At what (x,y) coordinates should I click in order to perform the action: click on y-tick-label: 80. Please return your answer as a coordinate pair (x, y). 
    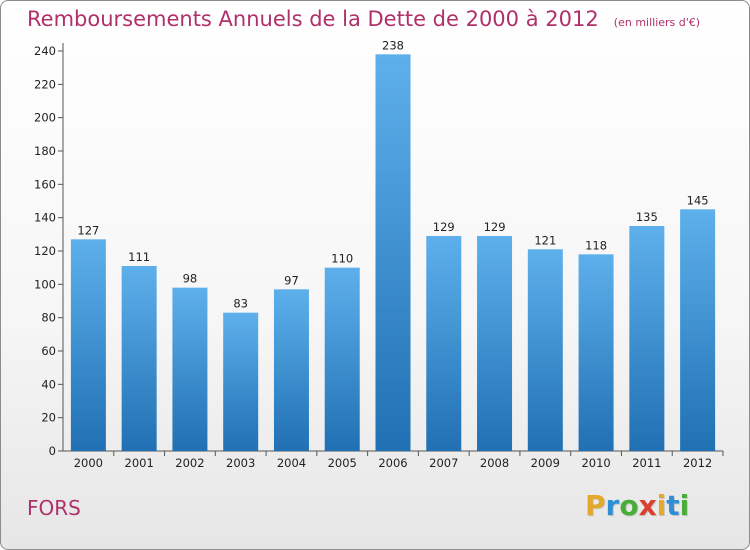
    Looking at the image, I should click on (48, 318).